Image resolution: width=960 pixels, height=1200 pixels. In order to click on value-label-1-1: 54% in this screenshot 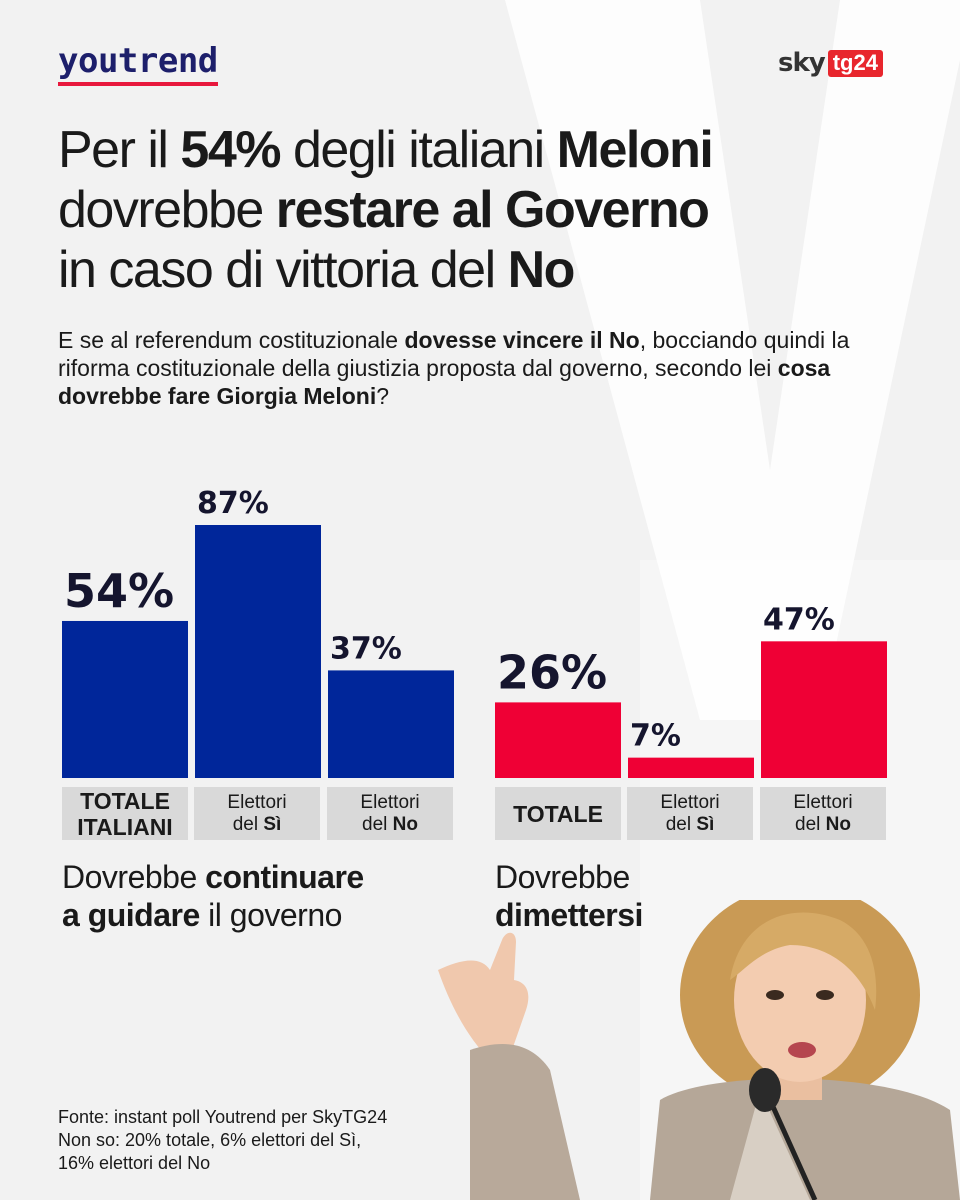, I will do `click(119, 591)`.